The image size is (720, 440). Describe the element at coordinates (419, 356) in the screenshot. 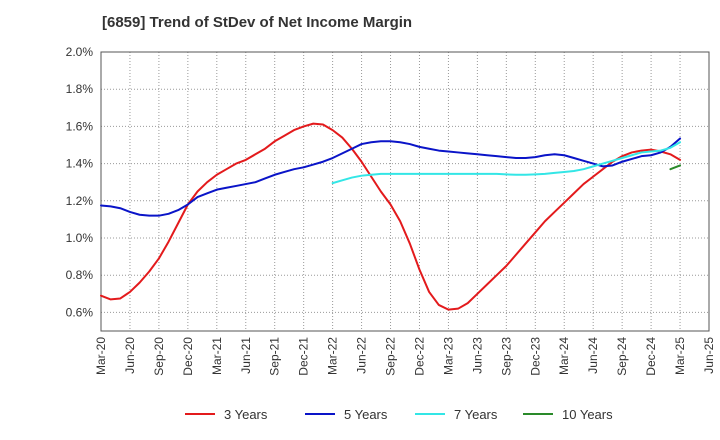

I see `x-tick-label: Dec-22` at that location.